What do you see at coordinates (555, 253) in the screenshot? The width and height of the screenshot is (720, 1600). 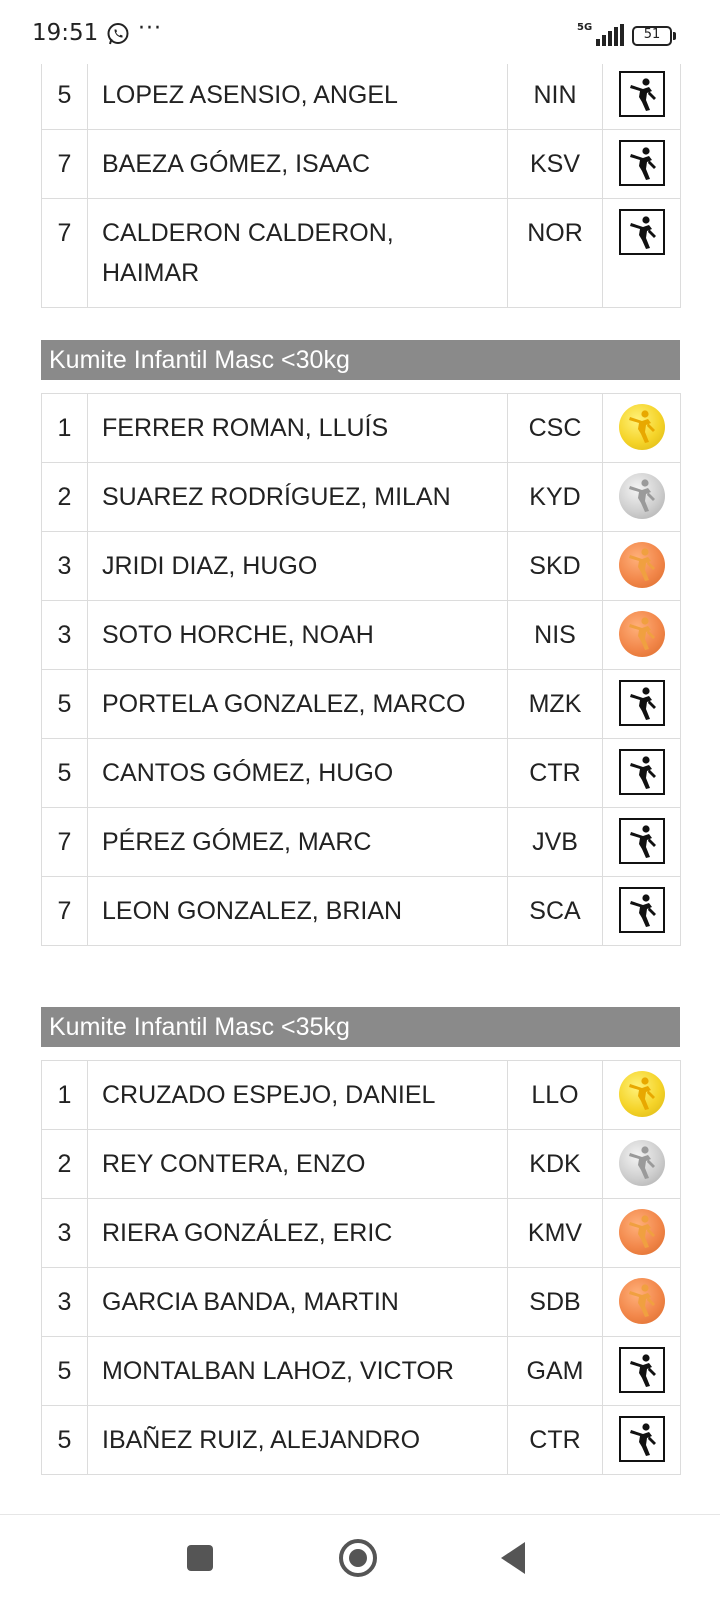 I see `club-code-cell: NOR` at bounding box center [555, 253].